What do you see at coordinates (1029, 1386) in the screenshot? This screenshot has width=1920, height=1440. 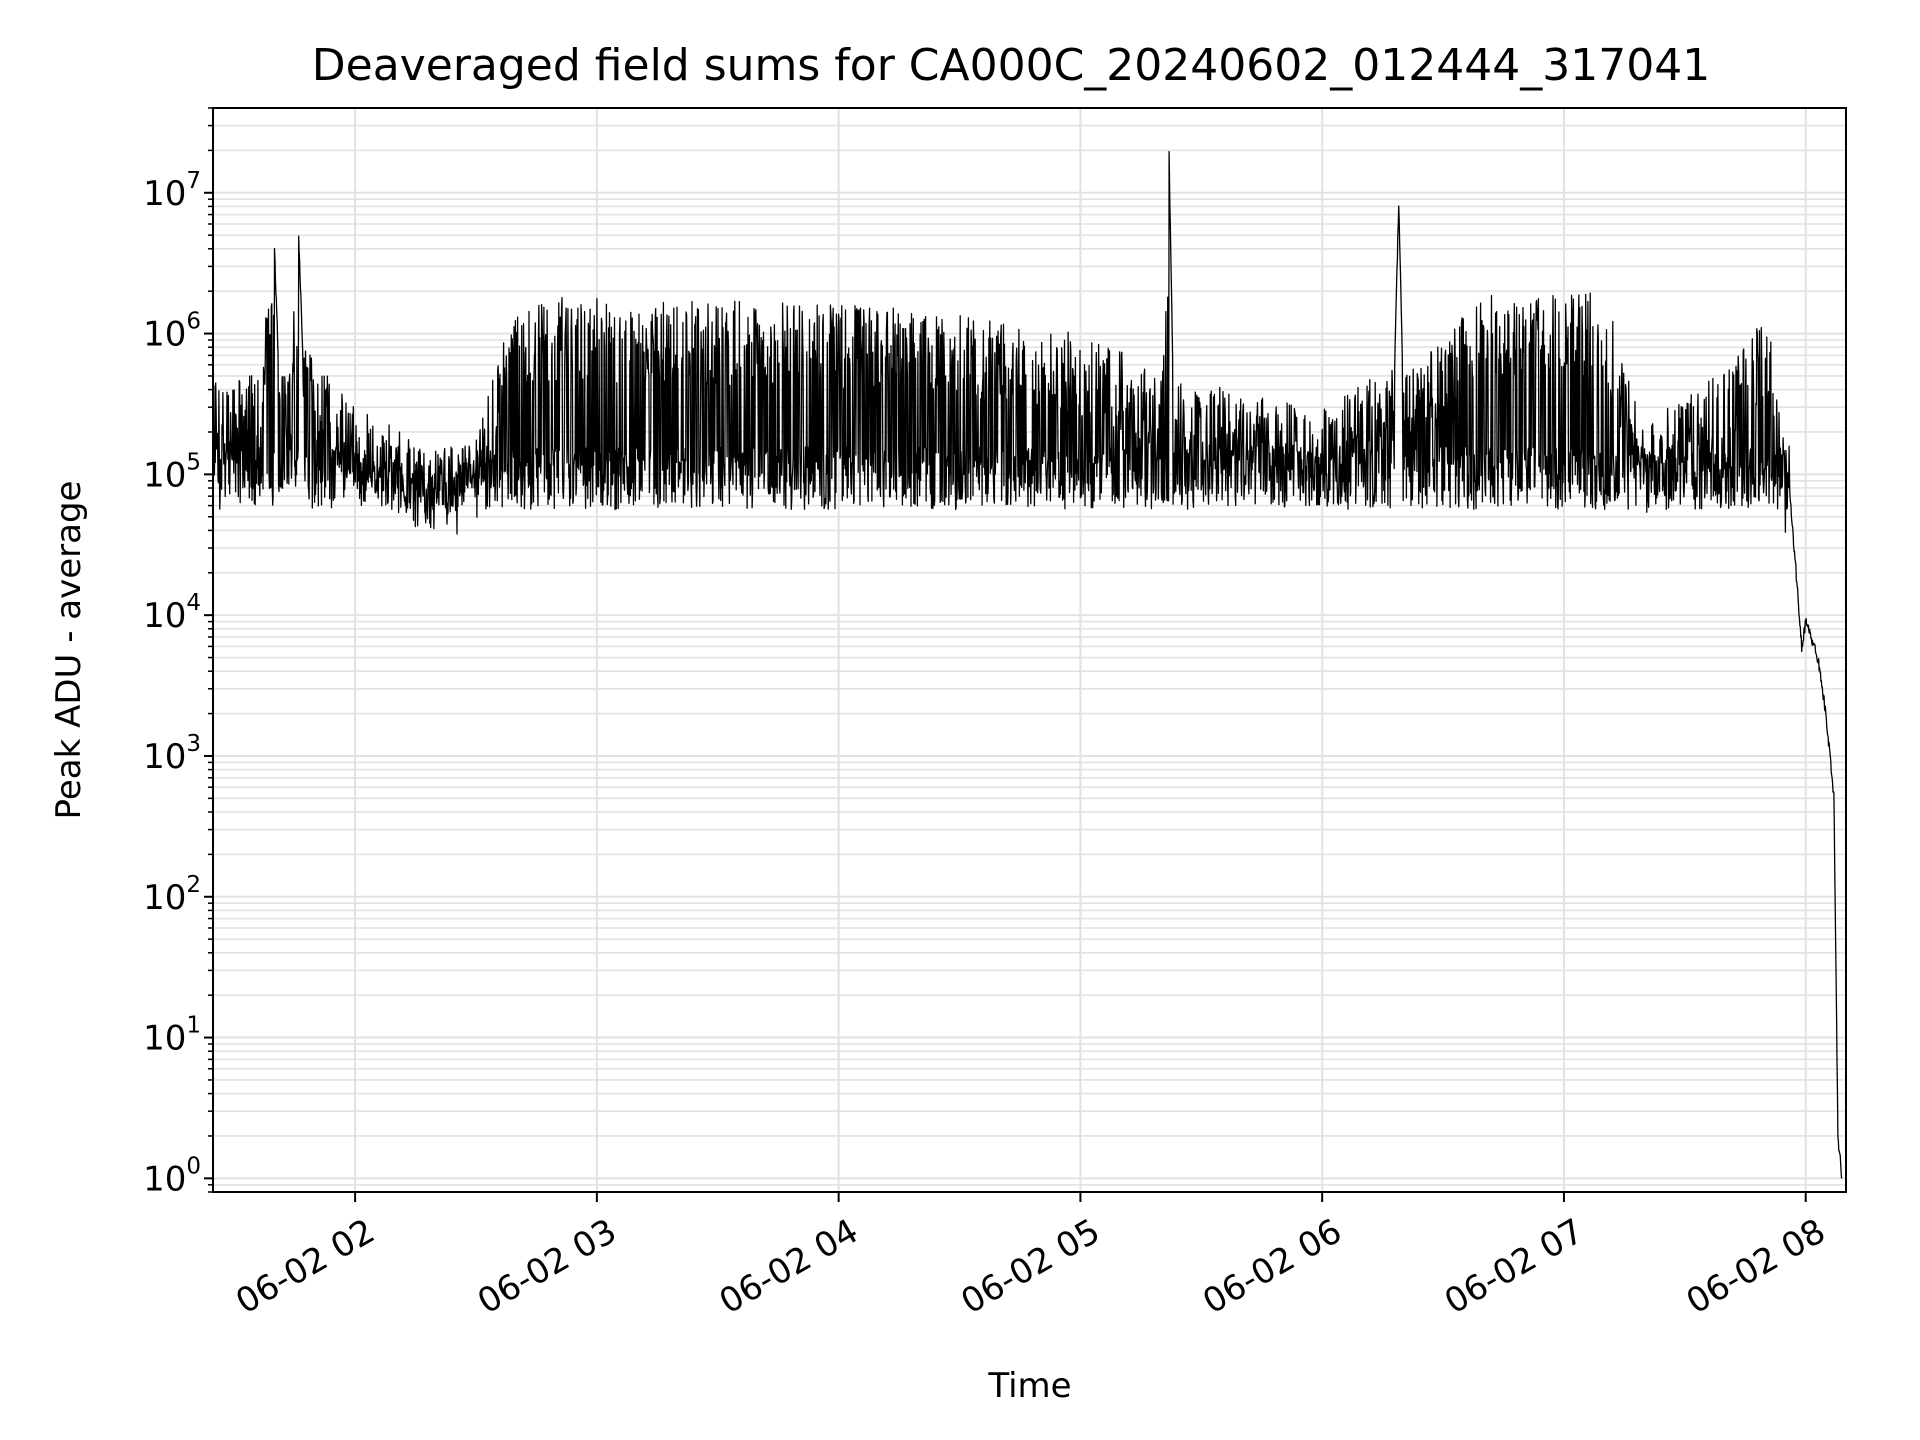 I see `x-axis-label: Time` at bounding box center [1029, 1386].